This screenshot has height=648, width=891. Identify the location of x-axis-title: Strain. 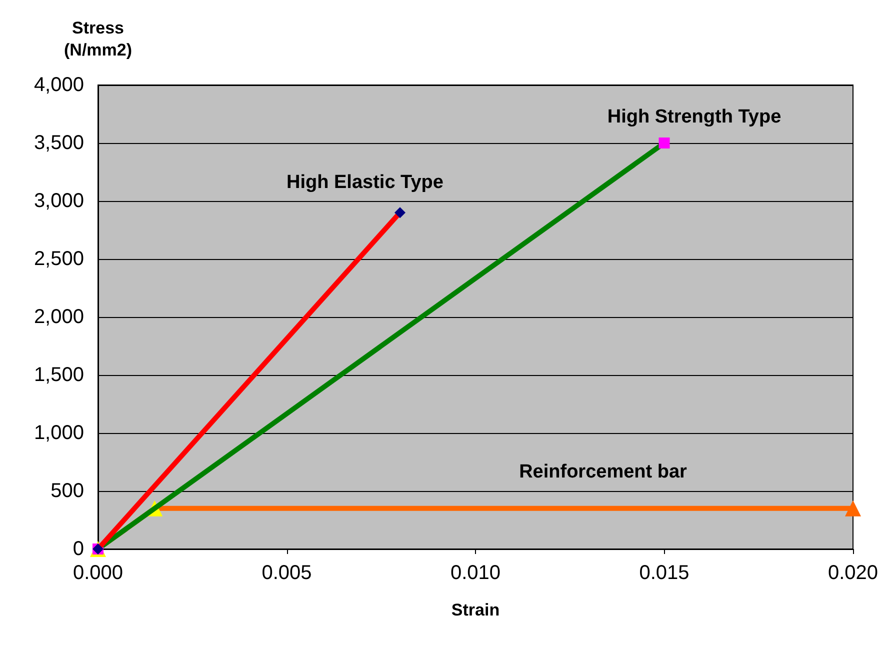
(475, 610).